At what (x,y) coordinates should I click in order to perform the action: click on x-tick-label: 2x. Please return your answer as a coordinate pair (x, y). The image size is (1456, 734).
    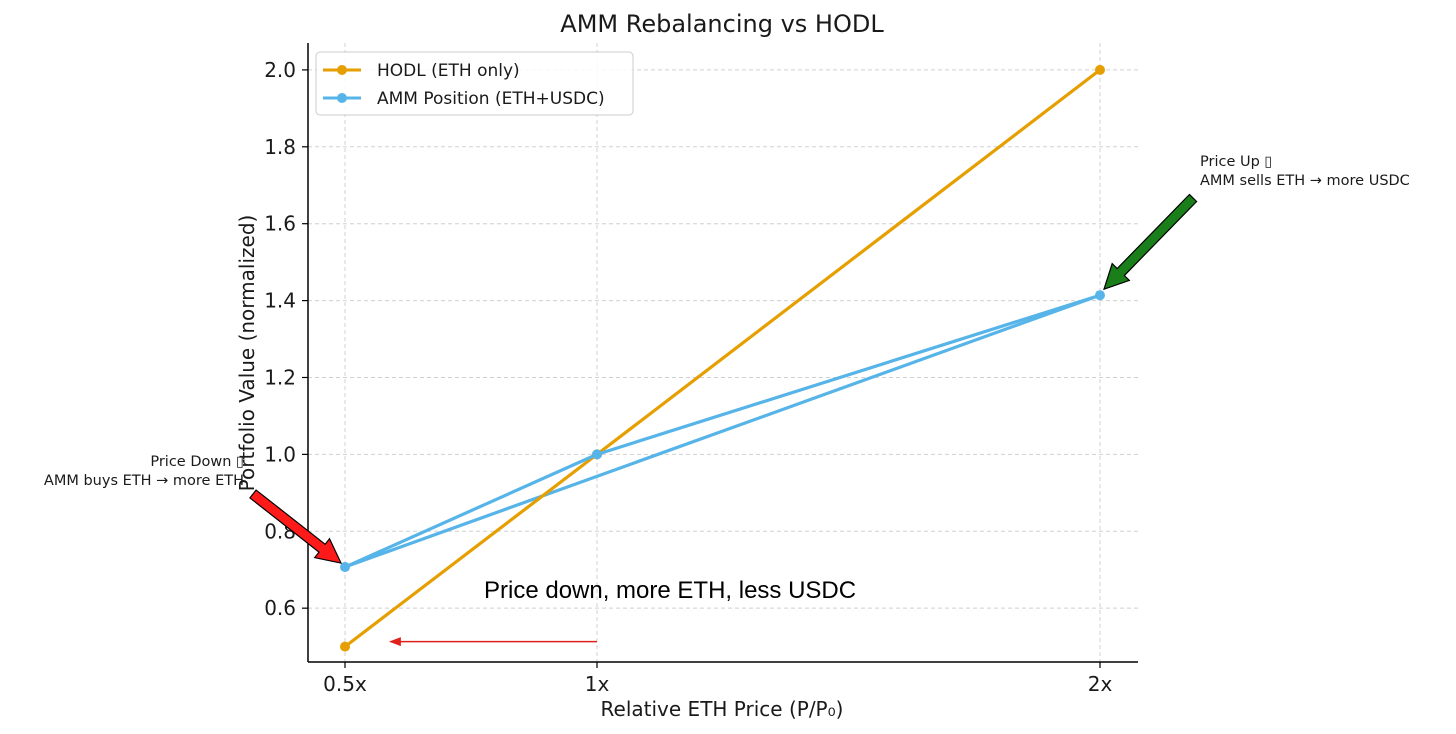
    Looking at the image, I should click on (1100, 684).